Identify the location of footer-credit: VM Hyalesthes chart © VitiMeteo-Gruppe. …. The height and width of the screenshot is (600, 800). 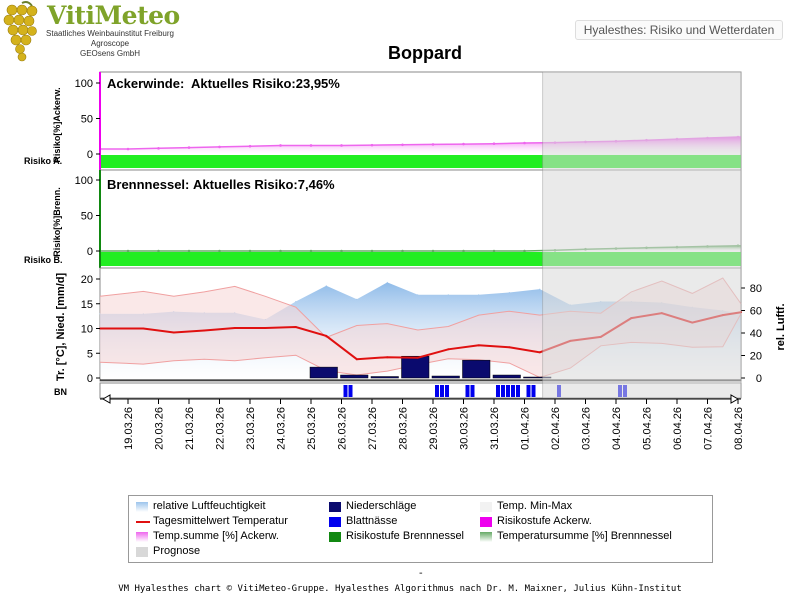
(400, 589).